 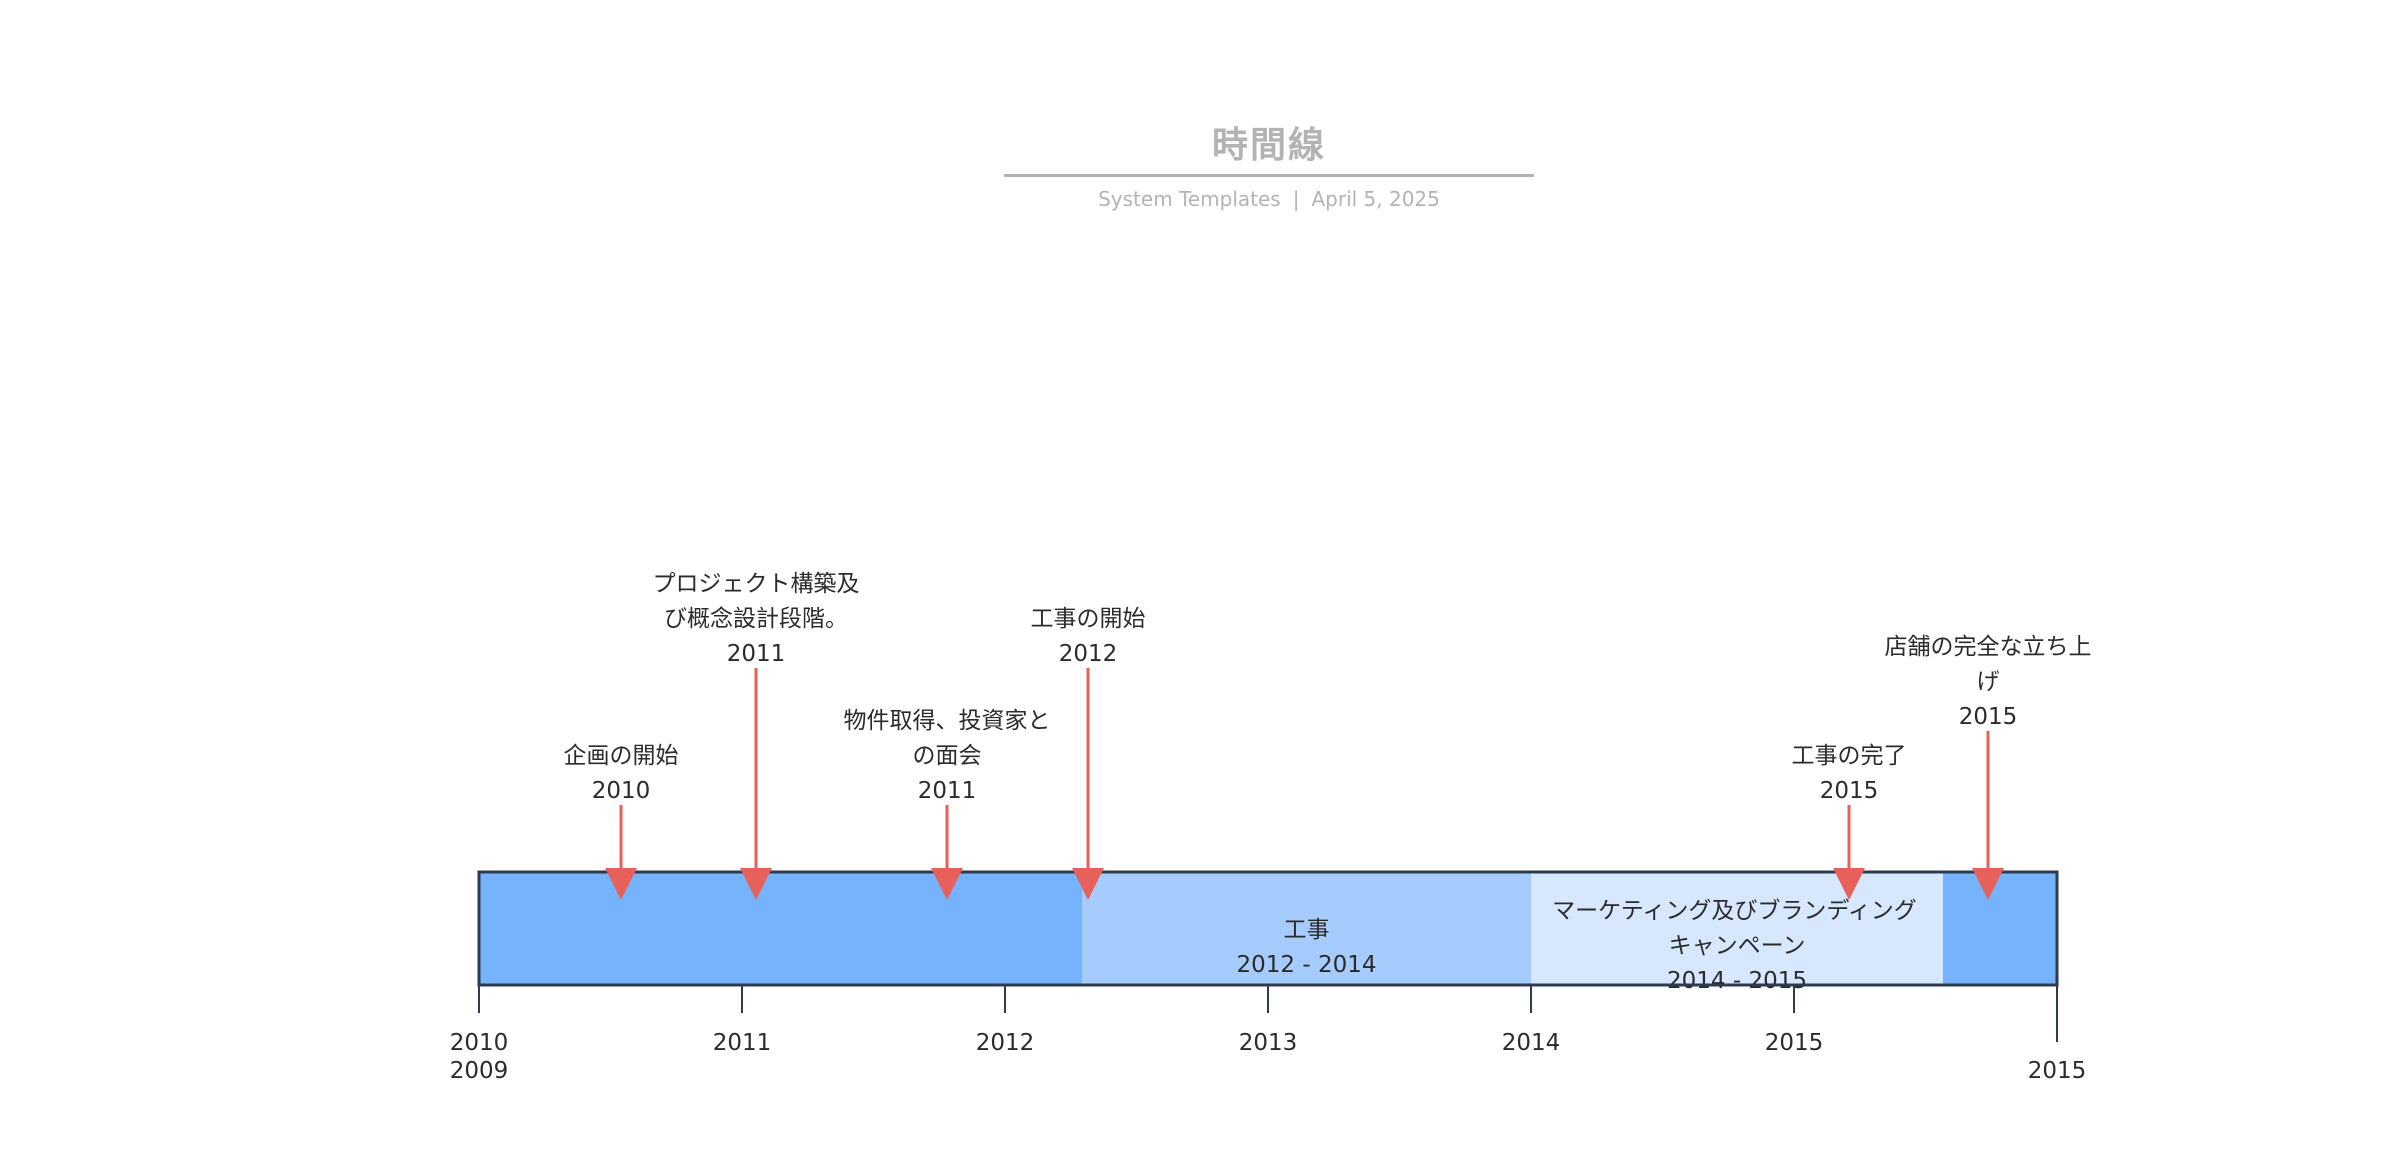 I want to click on period-marketing-label-line-2: キャンペーン, so click(x=1737, y=946).